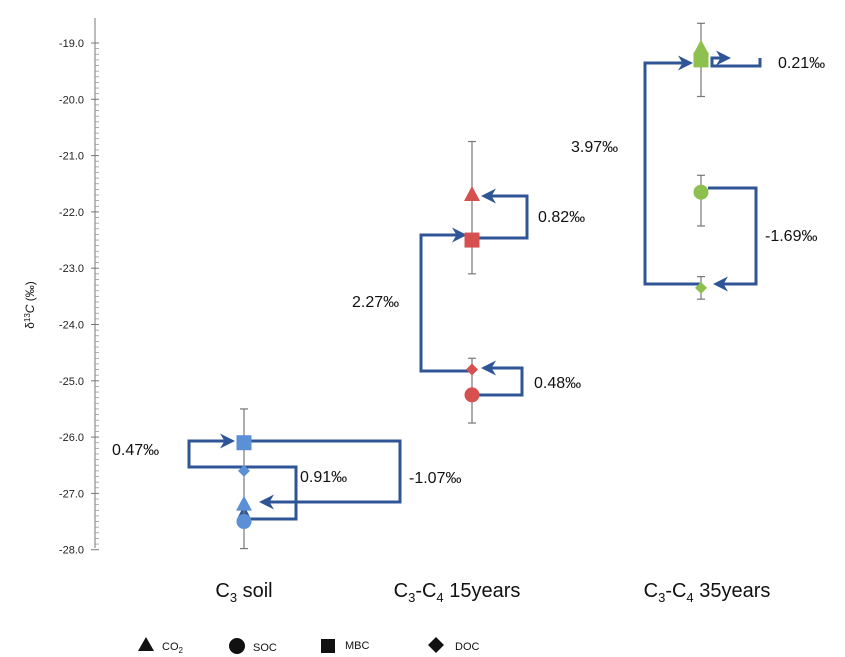  I want to click on arrow-mbc-co2-c3, so click(326, 474).